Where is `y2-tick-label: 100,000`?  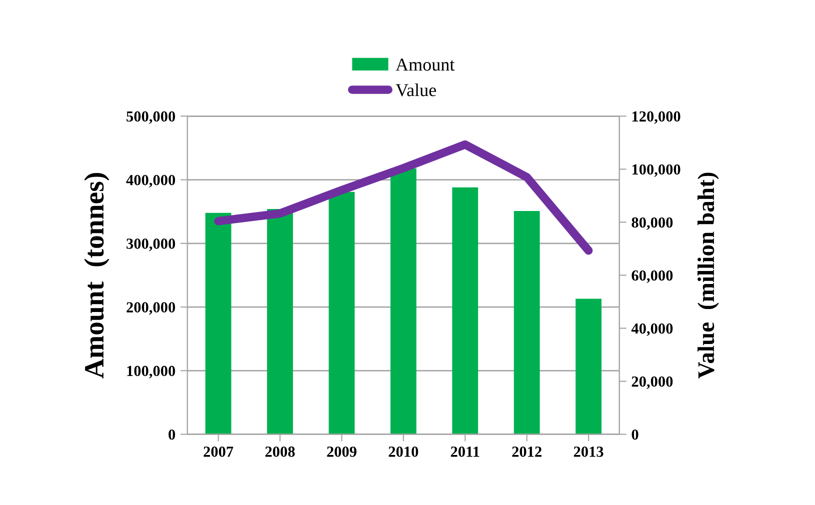 y2-tick-label: 100,000 is located at coordinates (656, 170).